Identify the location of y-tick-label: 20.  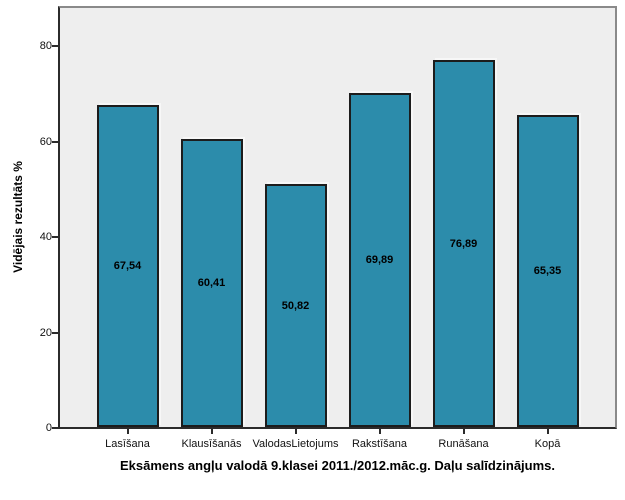
(45, 333).